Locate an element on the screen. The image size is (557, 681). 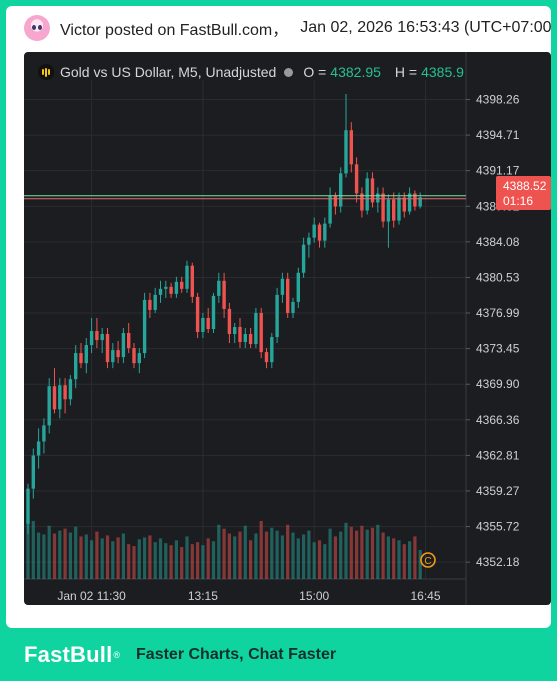
avatar is located at coordinates (37, 28).